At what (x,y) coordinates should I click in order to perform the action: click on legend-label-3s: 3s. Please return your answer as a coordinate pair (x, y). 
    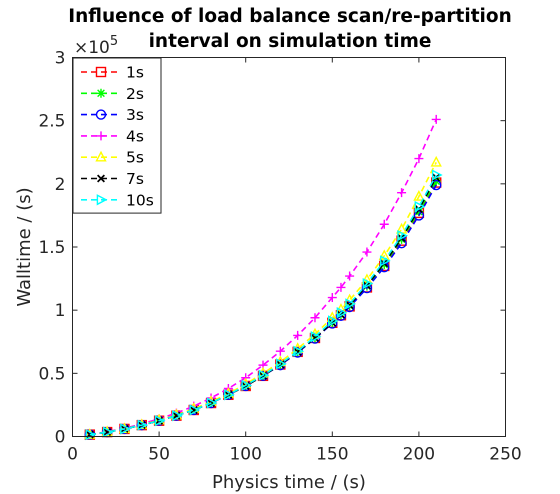
    Looking at the image, I should click on (135, 115).